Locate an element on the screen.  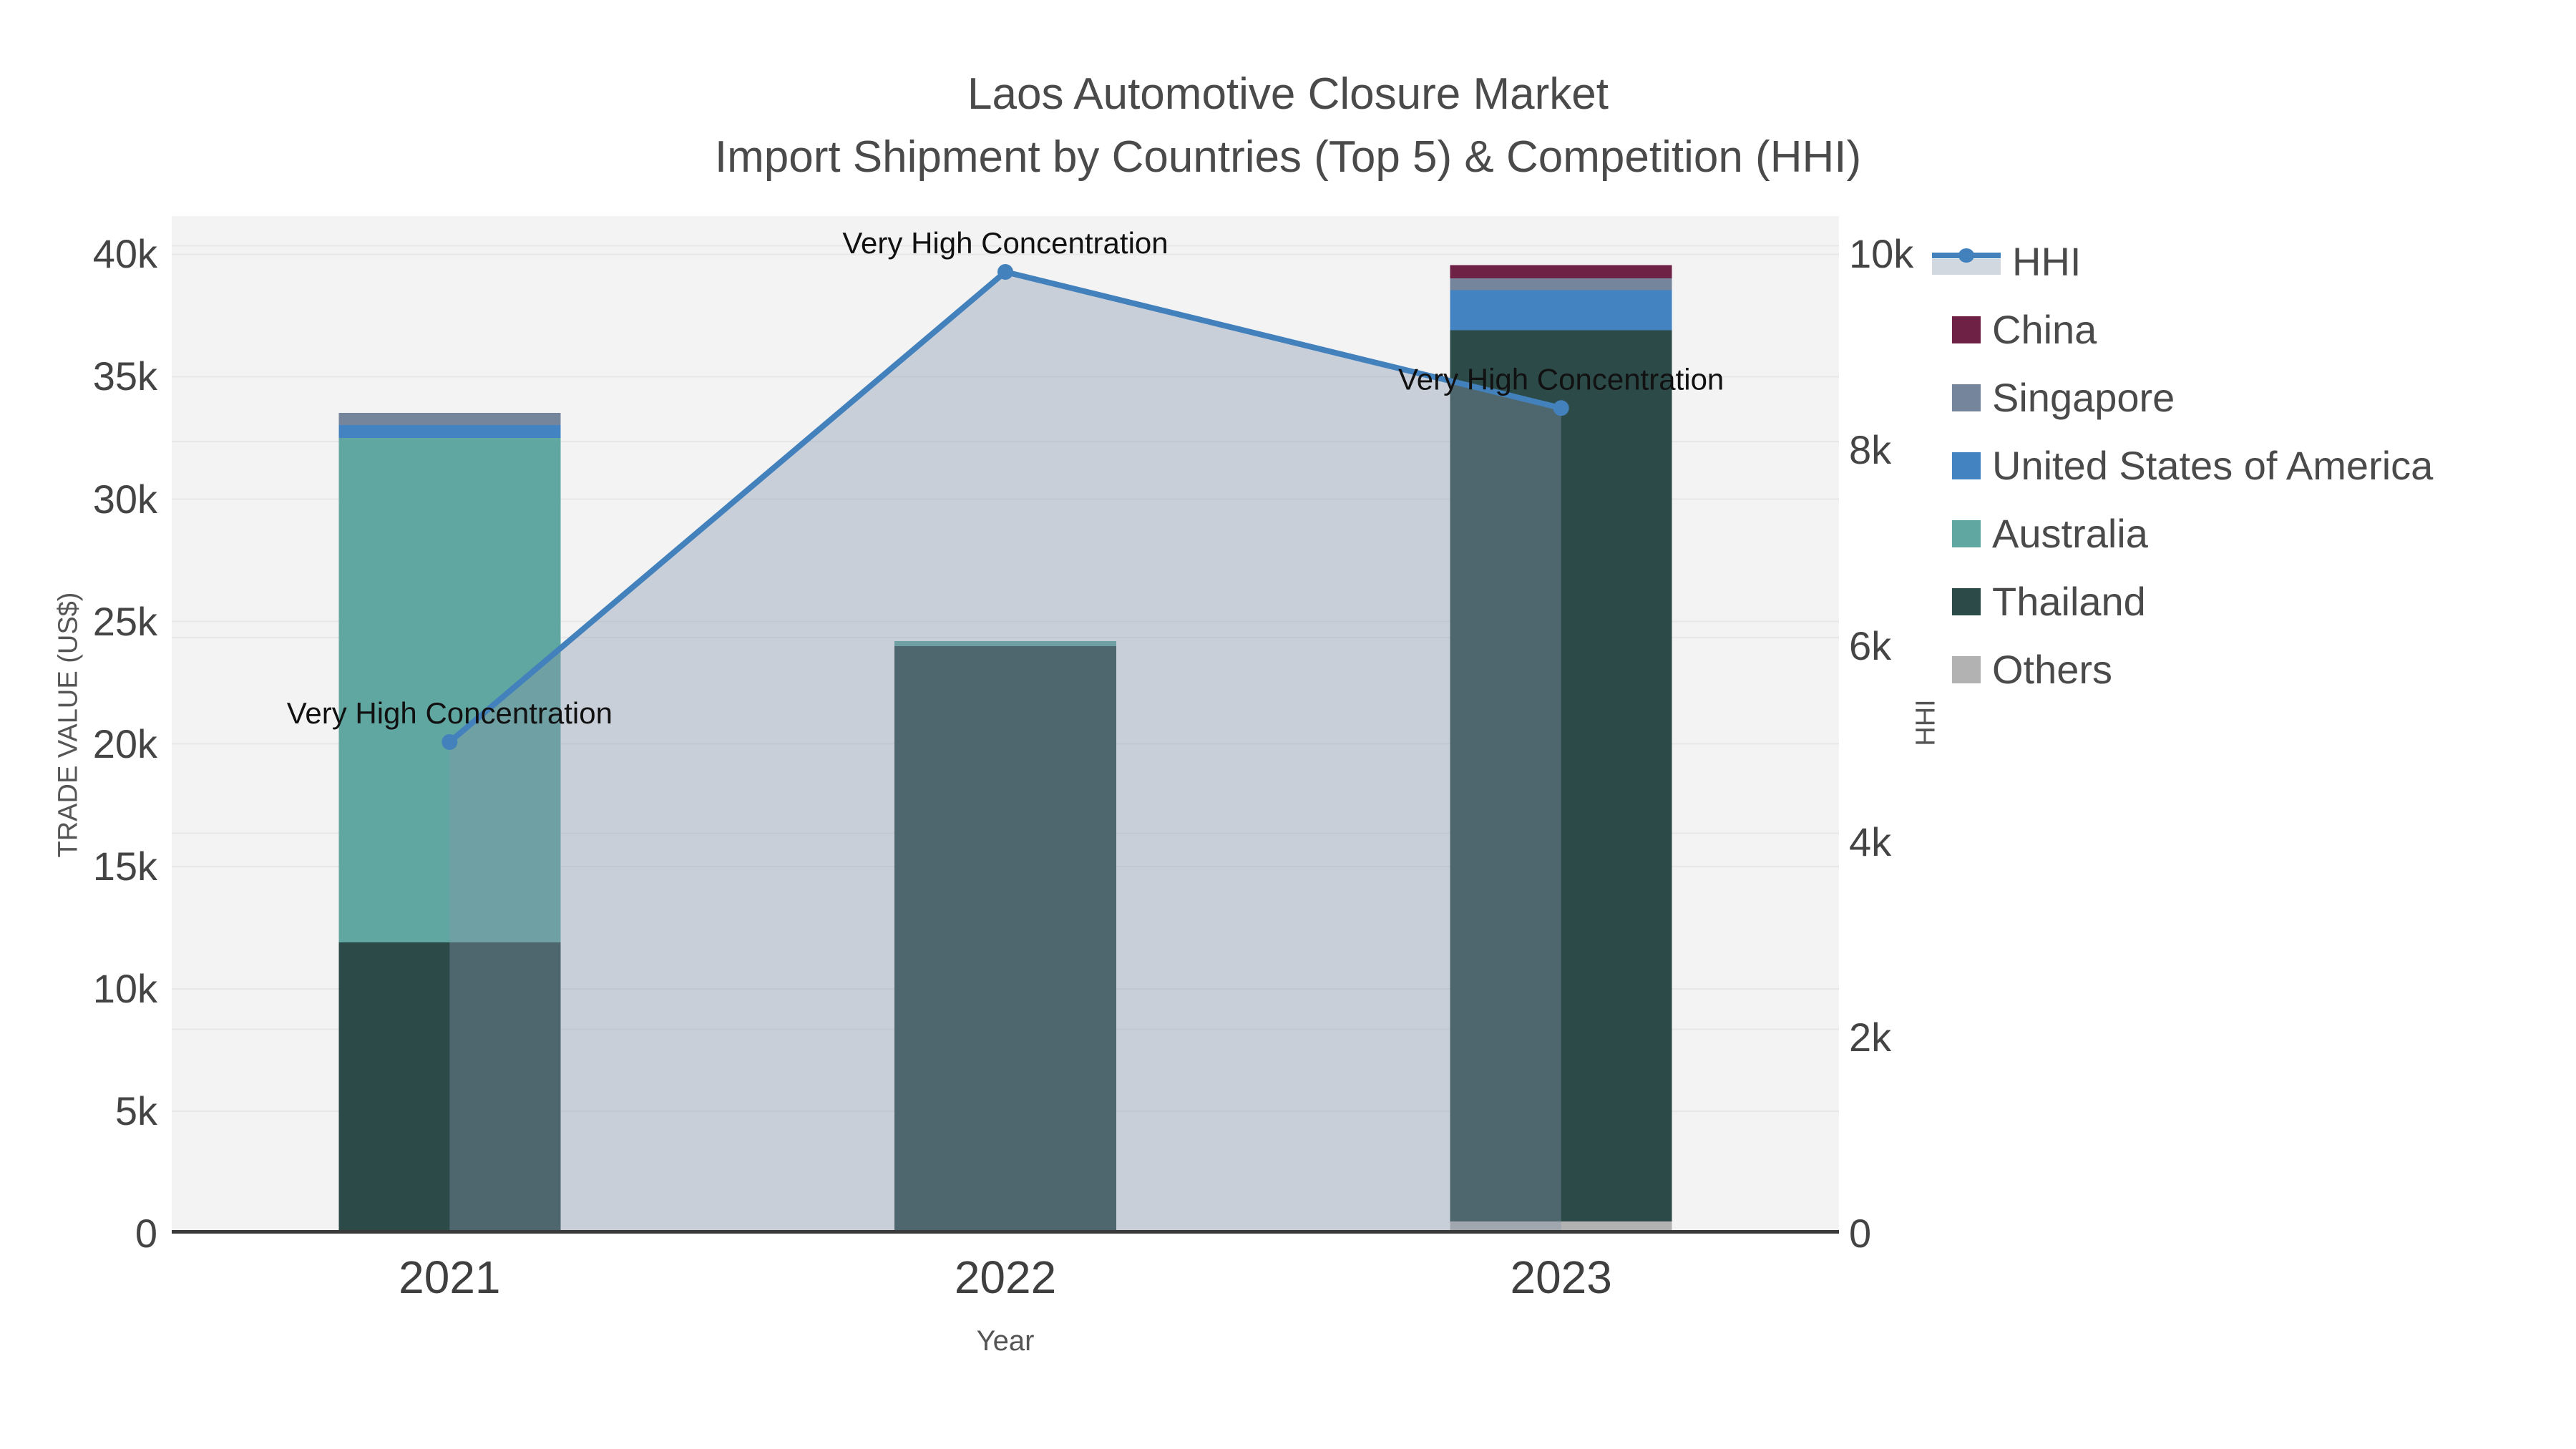
ytick-right-2k: 2k is located at coordinates (1870, 1037).